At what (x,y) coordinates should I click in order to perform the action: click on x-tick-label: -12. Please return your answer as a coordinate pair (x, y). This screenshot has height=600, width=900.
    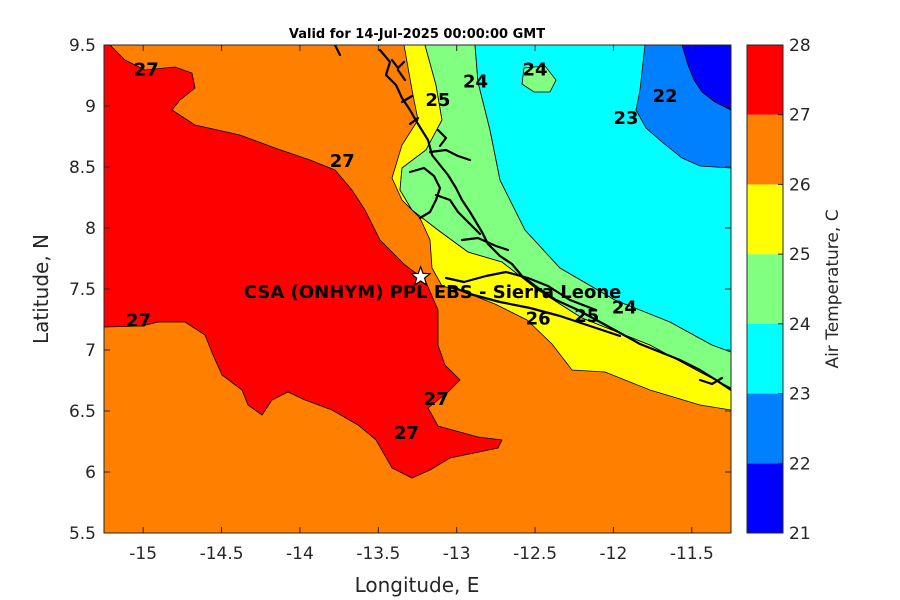
    Looking at the image, I should click on (614, 554).